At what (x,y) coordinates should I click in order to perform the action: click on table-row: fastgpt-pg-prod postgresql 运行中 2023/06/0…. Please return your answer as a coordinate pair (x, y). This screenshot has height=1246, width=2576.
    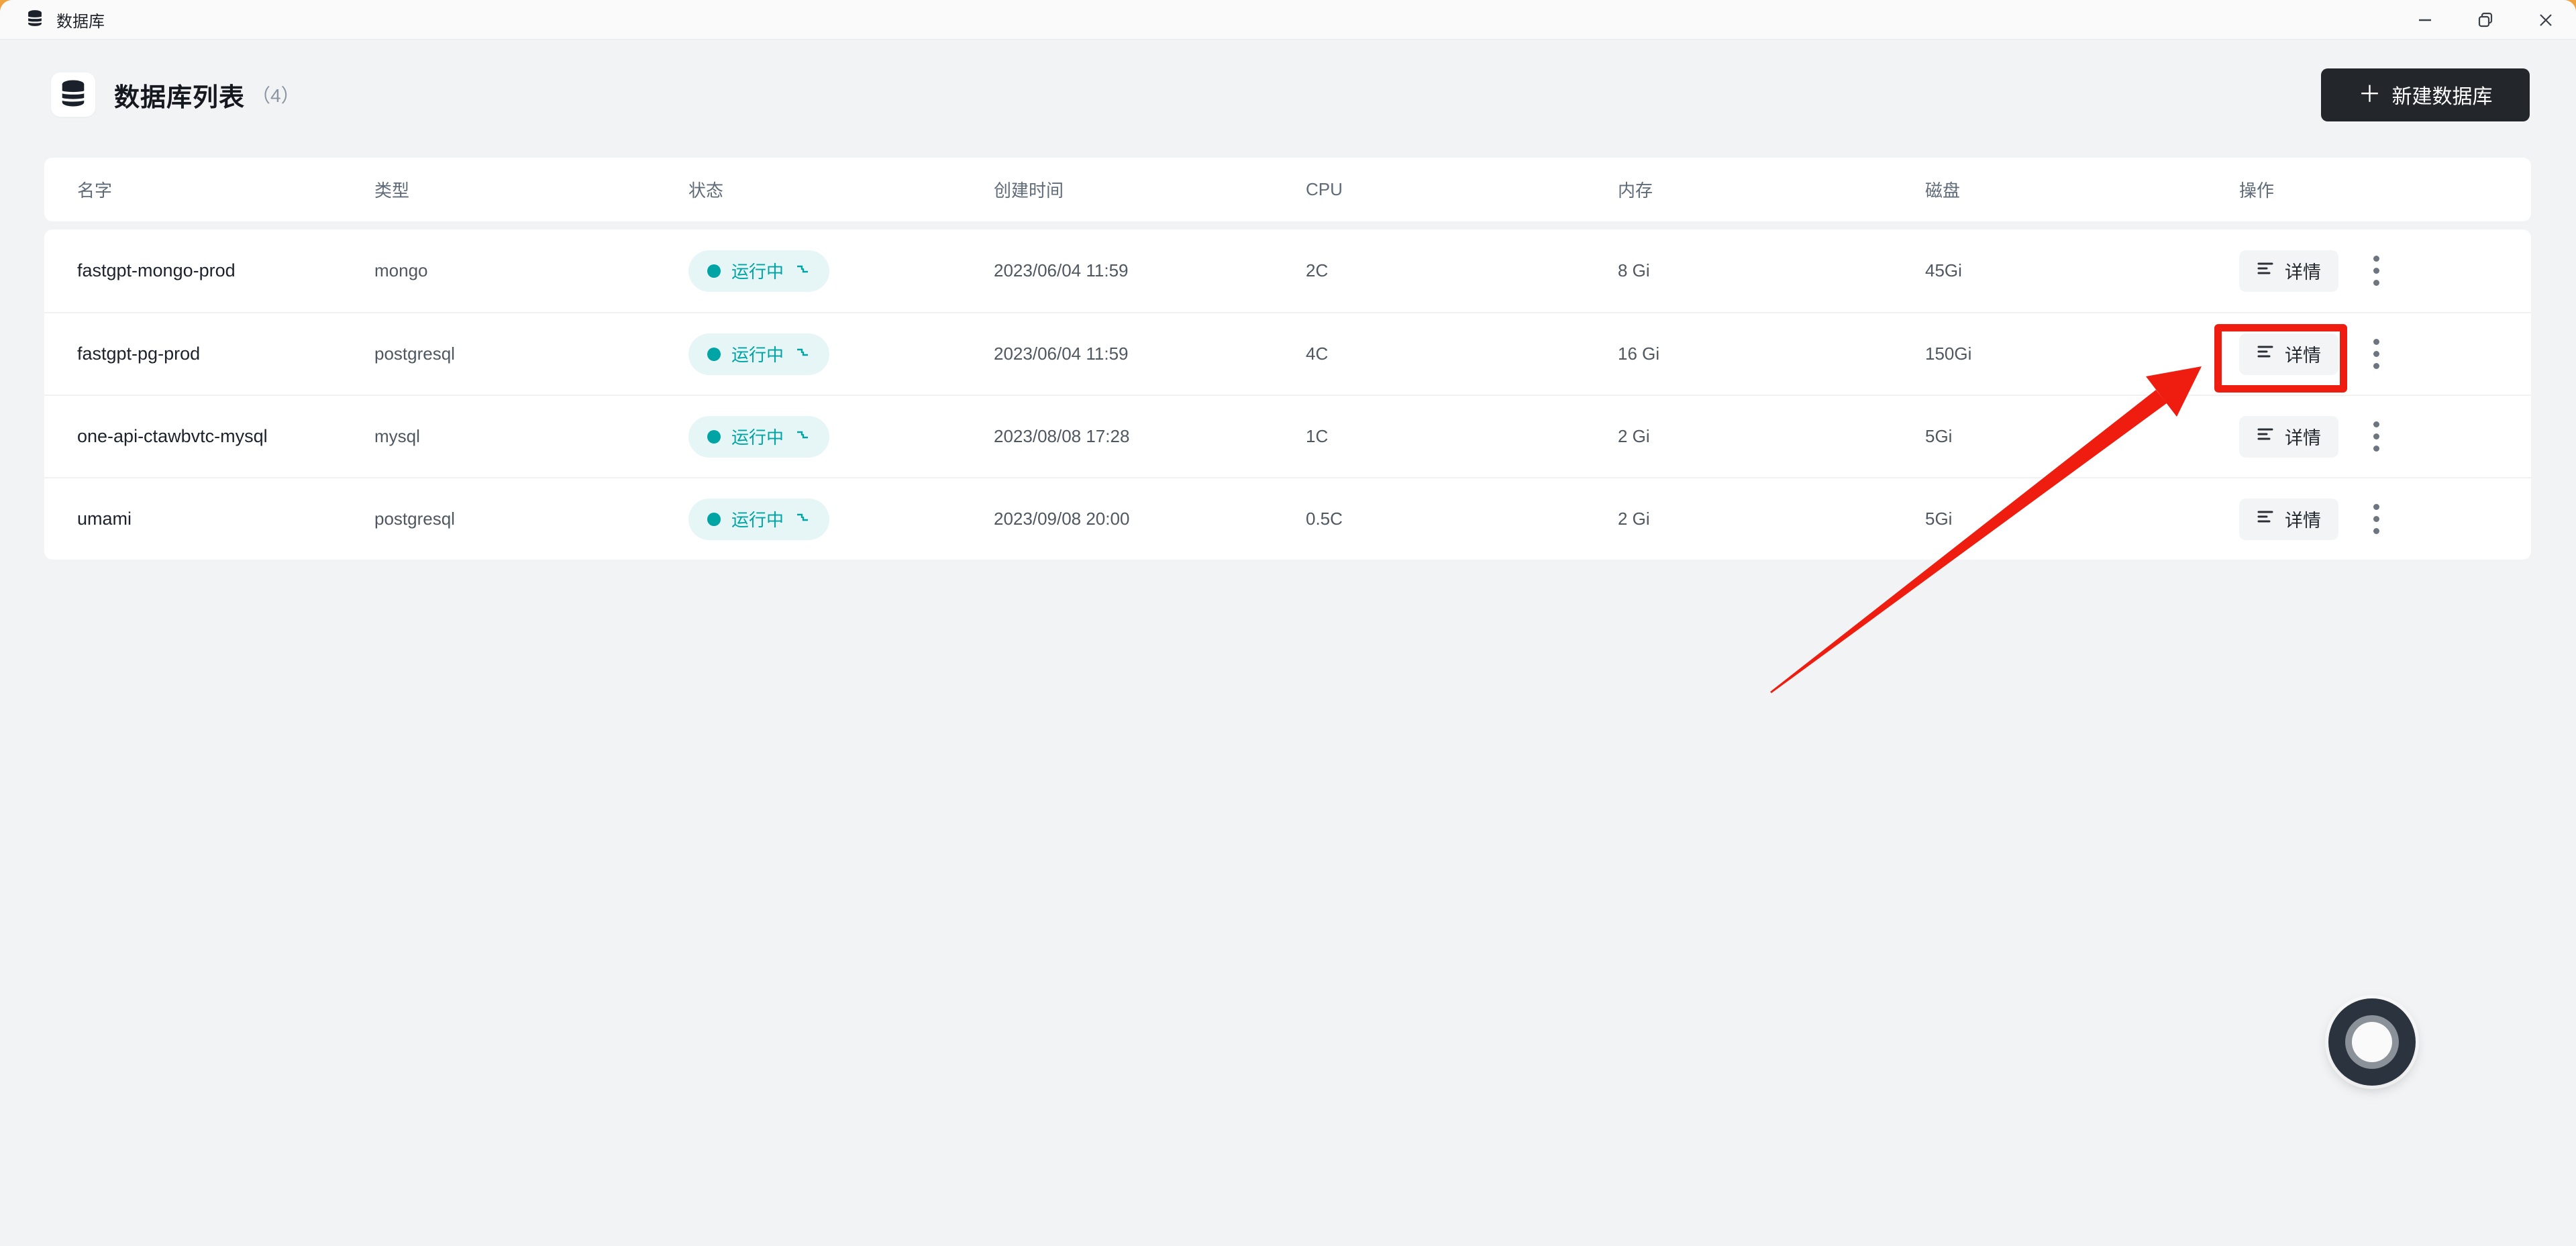
    Looking at the image, I should click on (1287, 353).